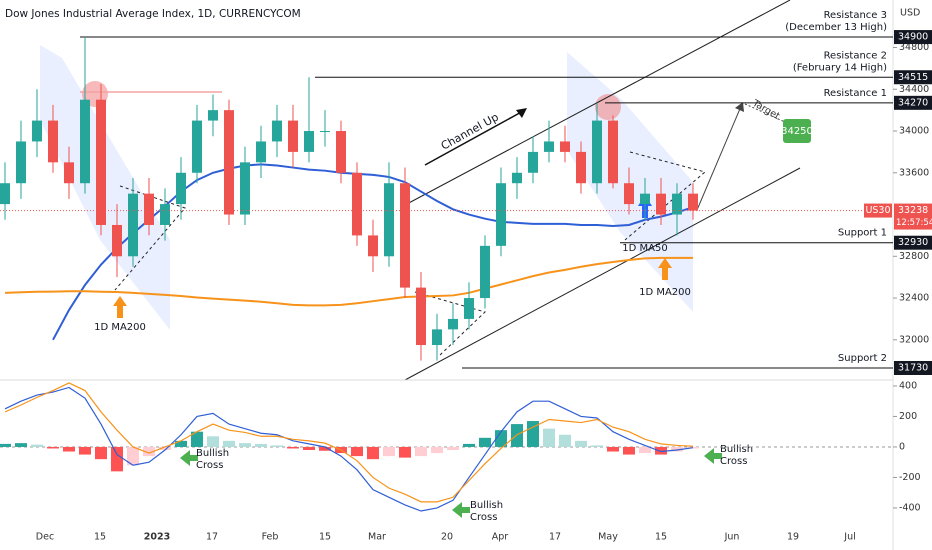 This screenshot has height=550, width=932. Describe the element at coordinates (913, 210) in the screenshot. I see `last-price: 33238` at that location.